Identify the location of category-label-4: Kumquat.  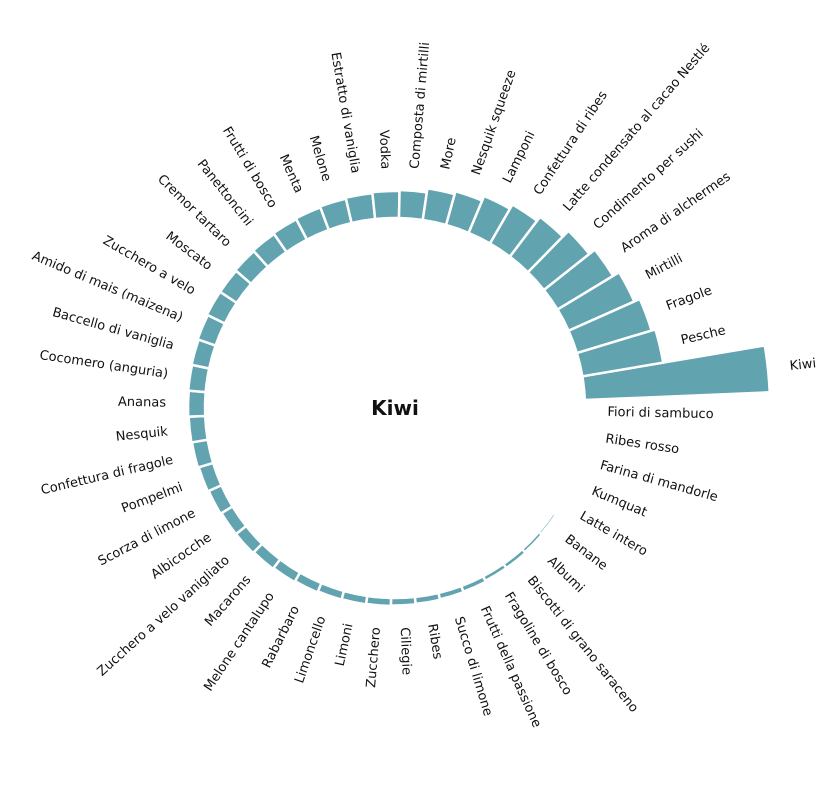
(619, 502).